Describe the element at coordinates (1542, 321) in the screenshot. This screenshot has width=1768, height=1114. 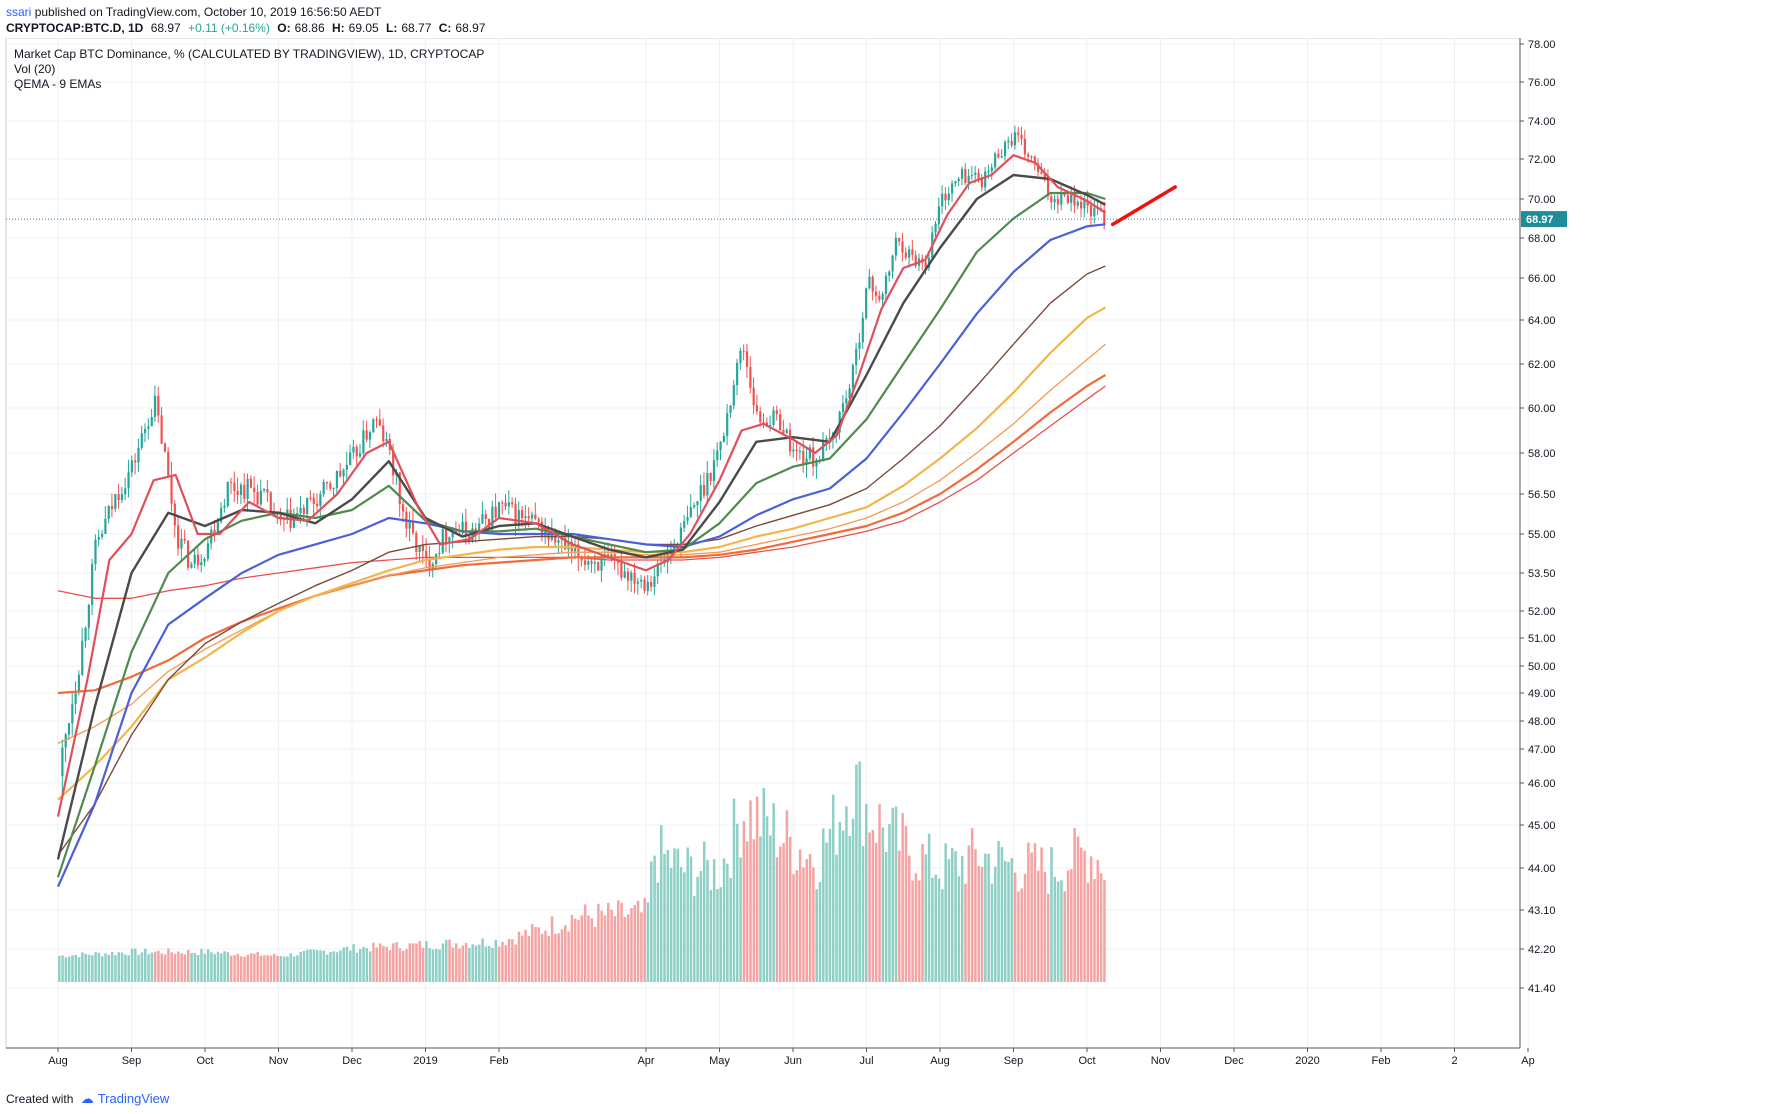
I see `price-tick-label: 64.00` at that location.